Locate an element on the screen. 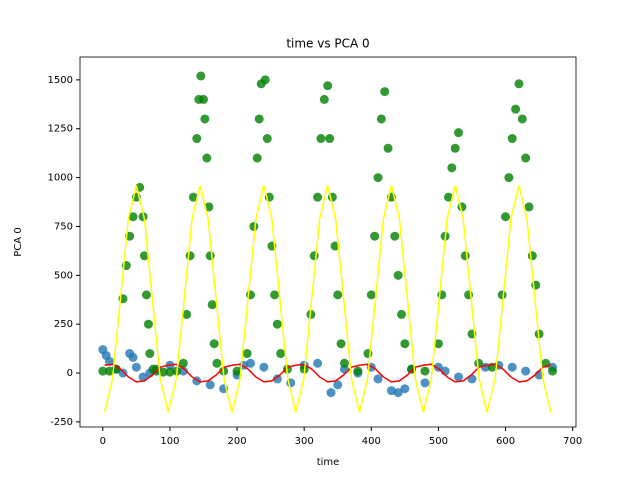 This screenshot has width=640, height=484. y-tick-label: 500 is located at coordinates (63, 275).